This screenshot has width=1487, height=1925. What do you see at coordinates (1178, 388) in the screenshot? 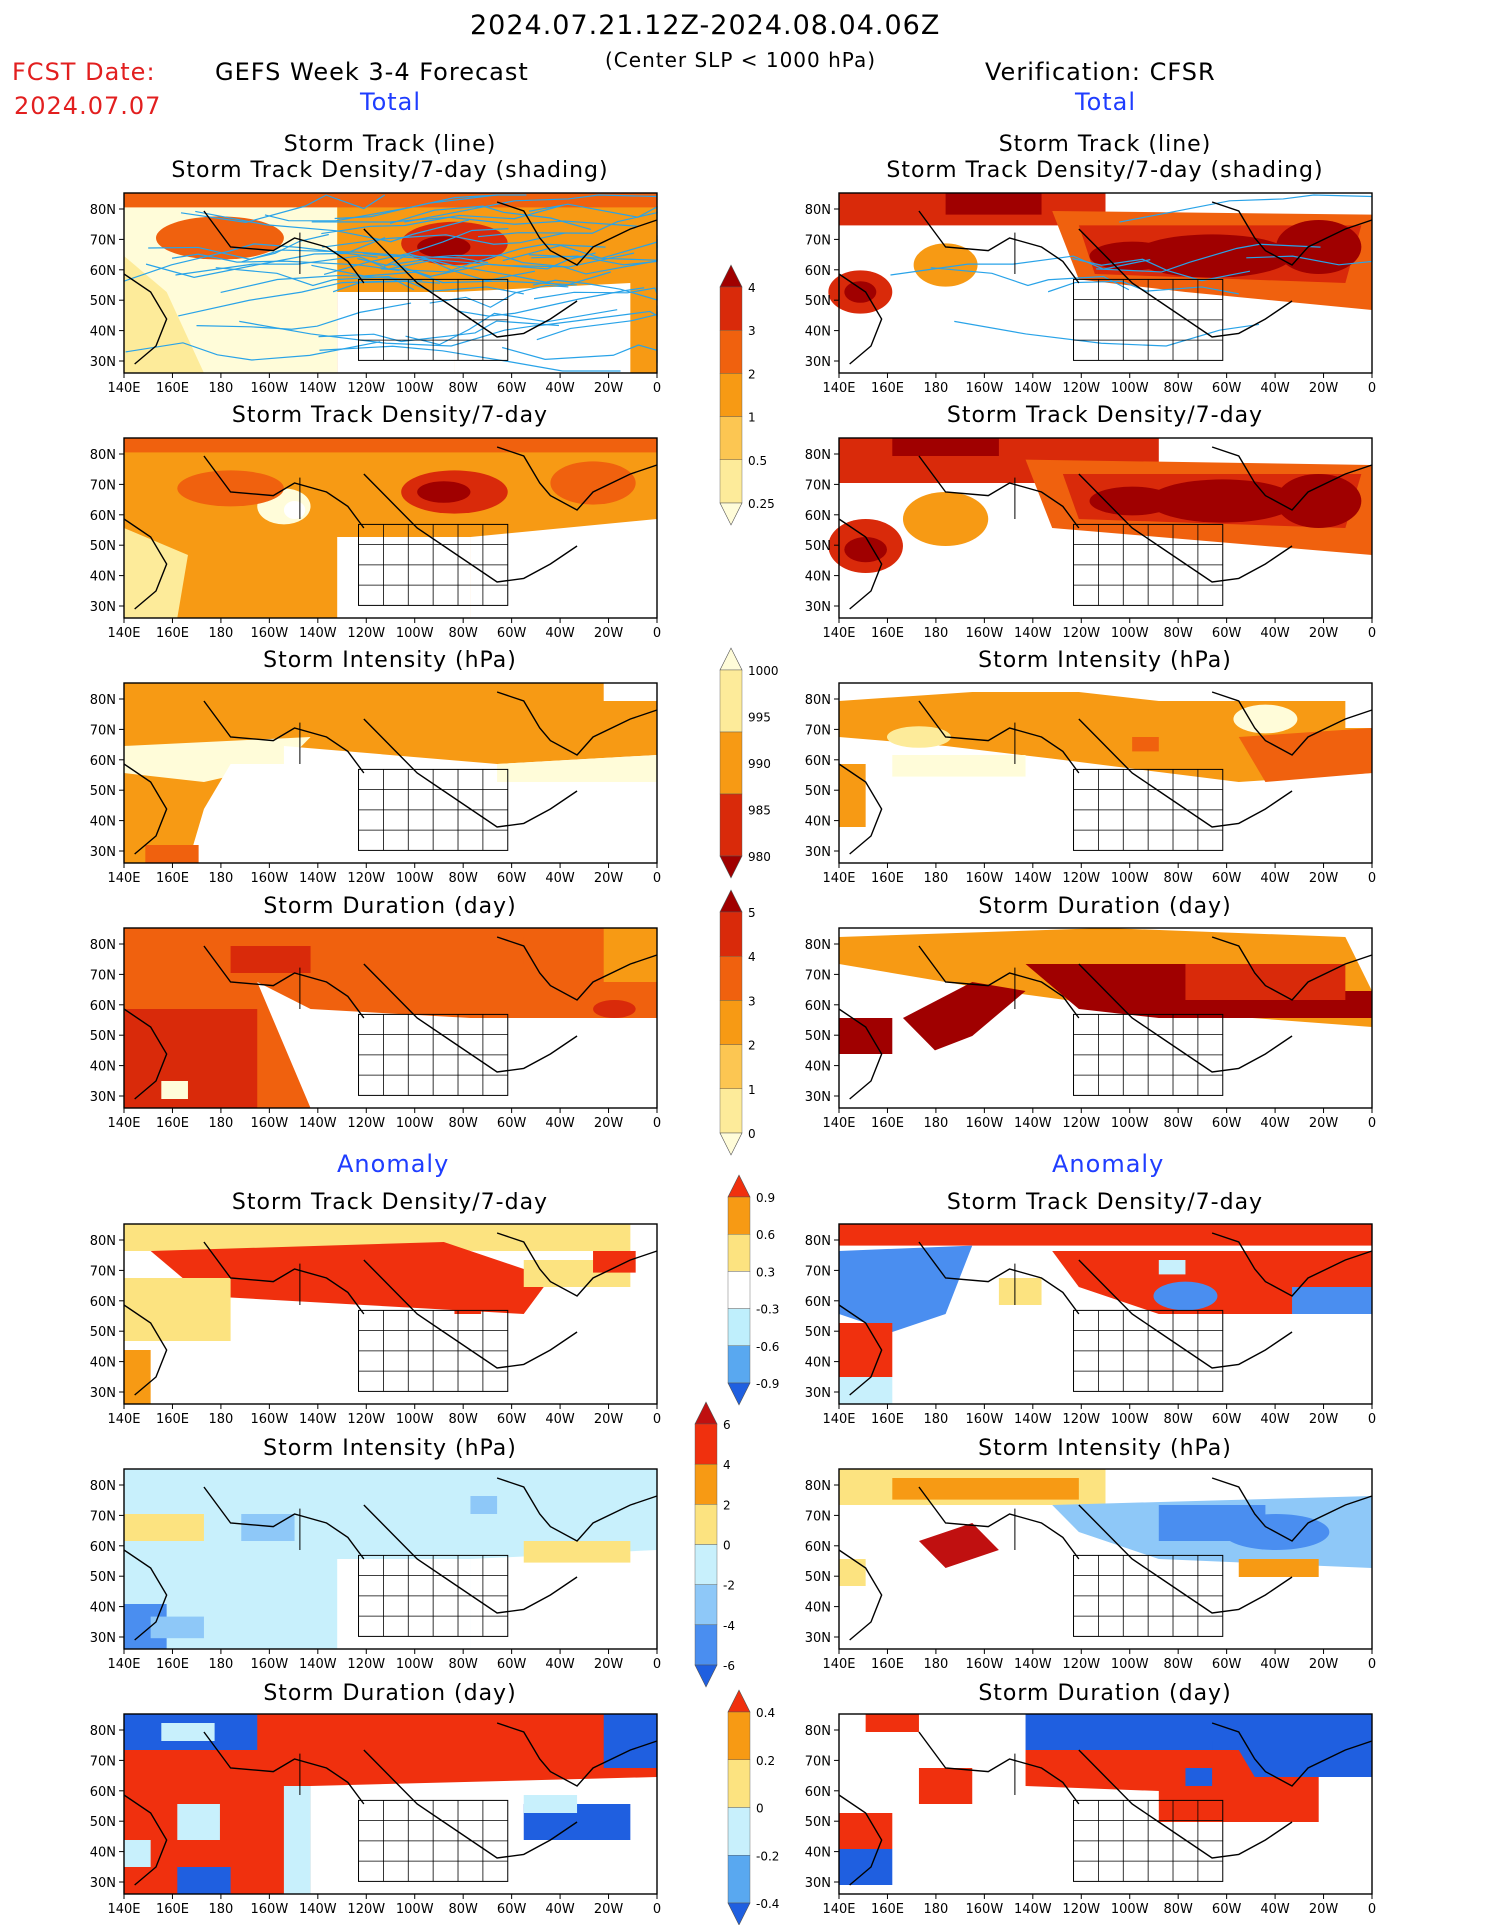
I see `lon-label: 80W` at bounding box center [1178, 388].